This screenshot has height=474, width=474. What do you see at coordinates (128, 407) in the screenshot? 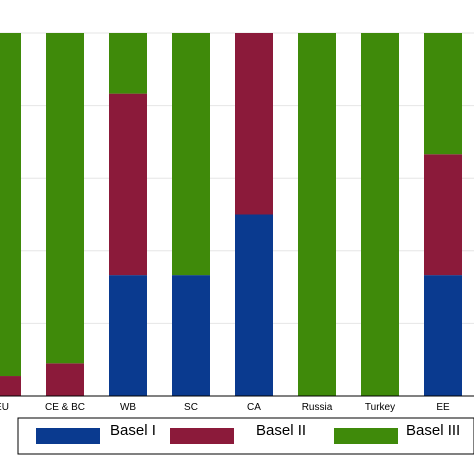
I see `x-tick-label-2: WB` at bounding box center [128, 407].